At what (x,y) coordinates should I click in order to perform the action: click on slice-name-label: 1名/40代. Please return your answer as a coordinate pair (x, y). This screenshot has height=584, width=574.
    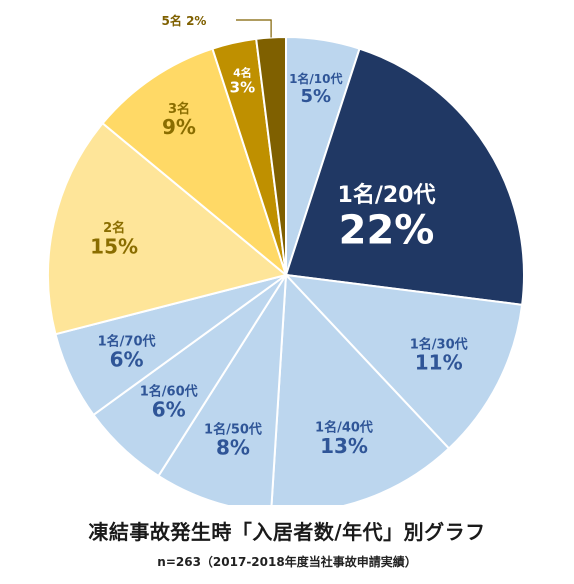
    Looking at the image, I should click on (344, 428).